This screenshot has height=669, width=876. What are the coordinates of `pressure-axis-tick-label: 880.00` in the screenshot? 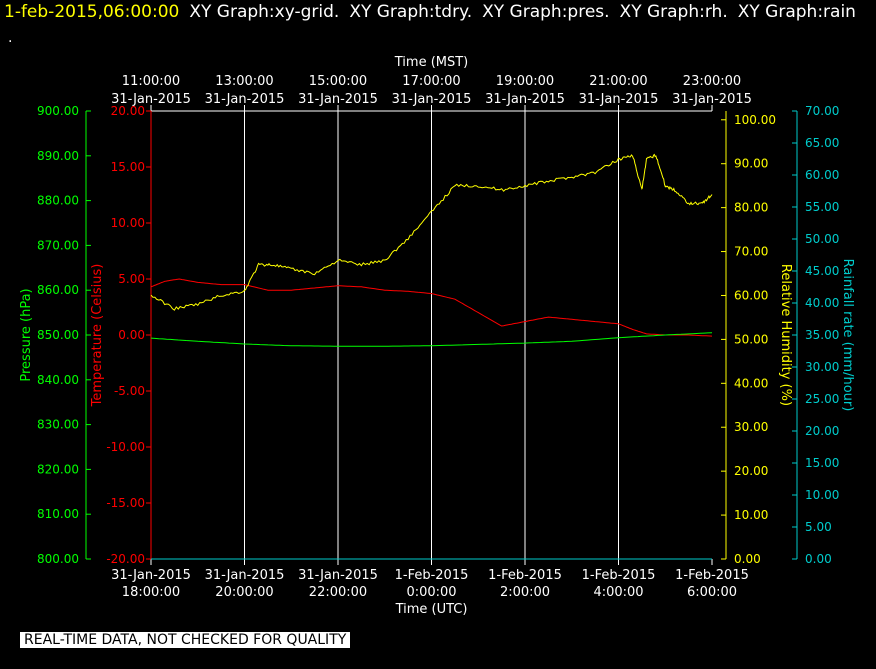 It's located at (58, 201).